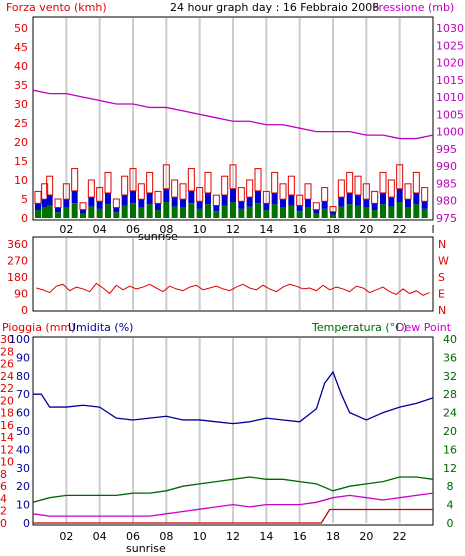  Describe the element at coordinates (166, 536) in the screenshot. I see `weather-x-tick-label: 08` at that location.